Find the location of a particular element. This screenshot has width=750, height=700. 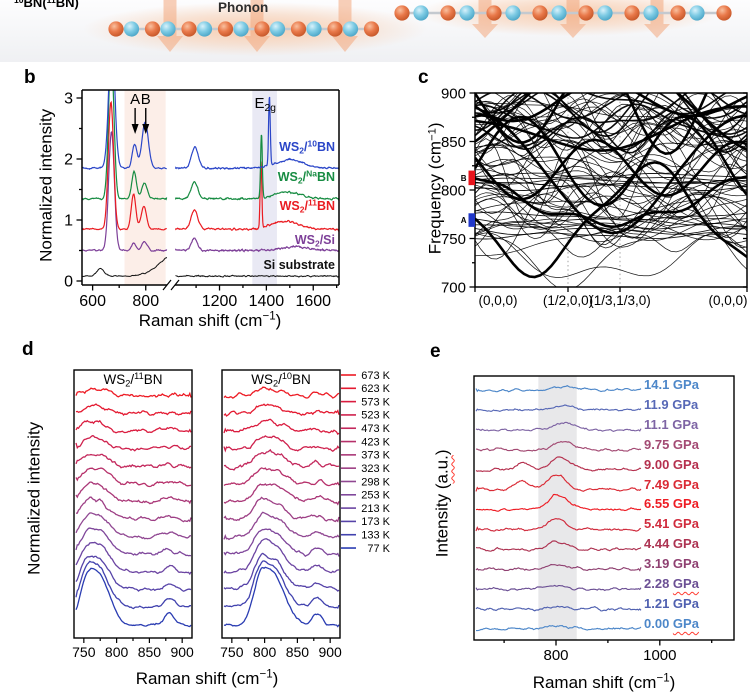

spectrum-curve-WS2Si is located at coordinates (210, 192).